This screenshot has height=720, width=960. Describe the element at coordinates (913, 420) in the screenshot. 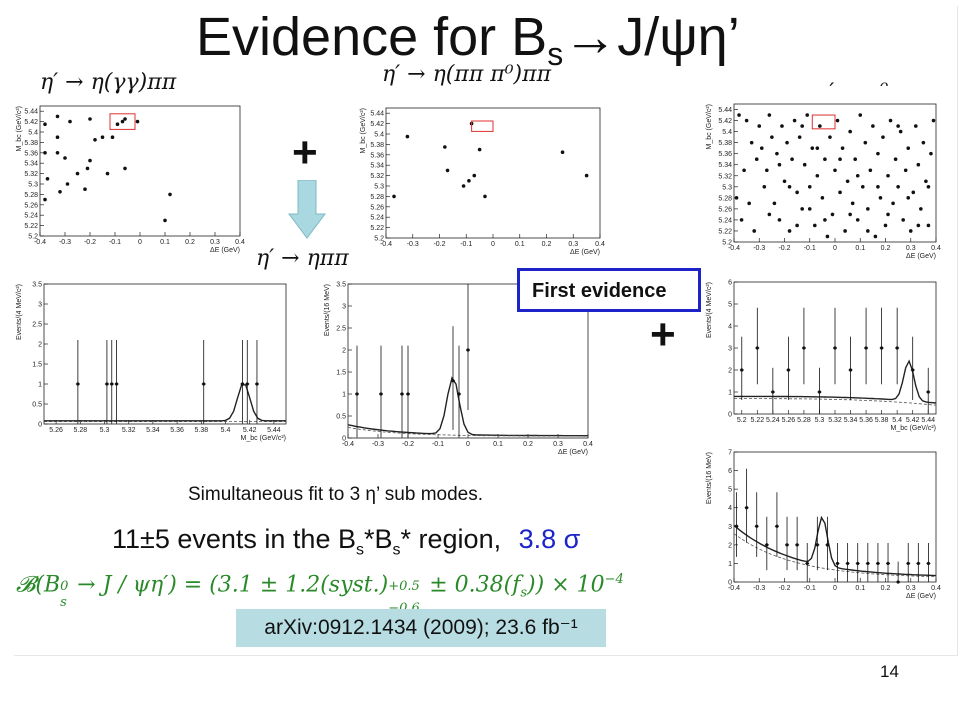

I see `x-tick-label: 5.42` at that location.